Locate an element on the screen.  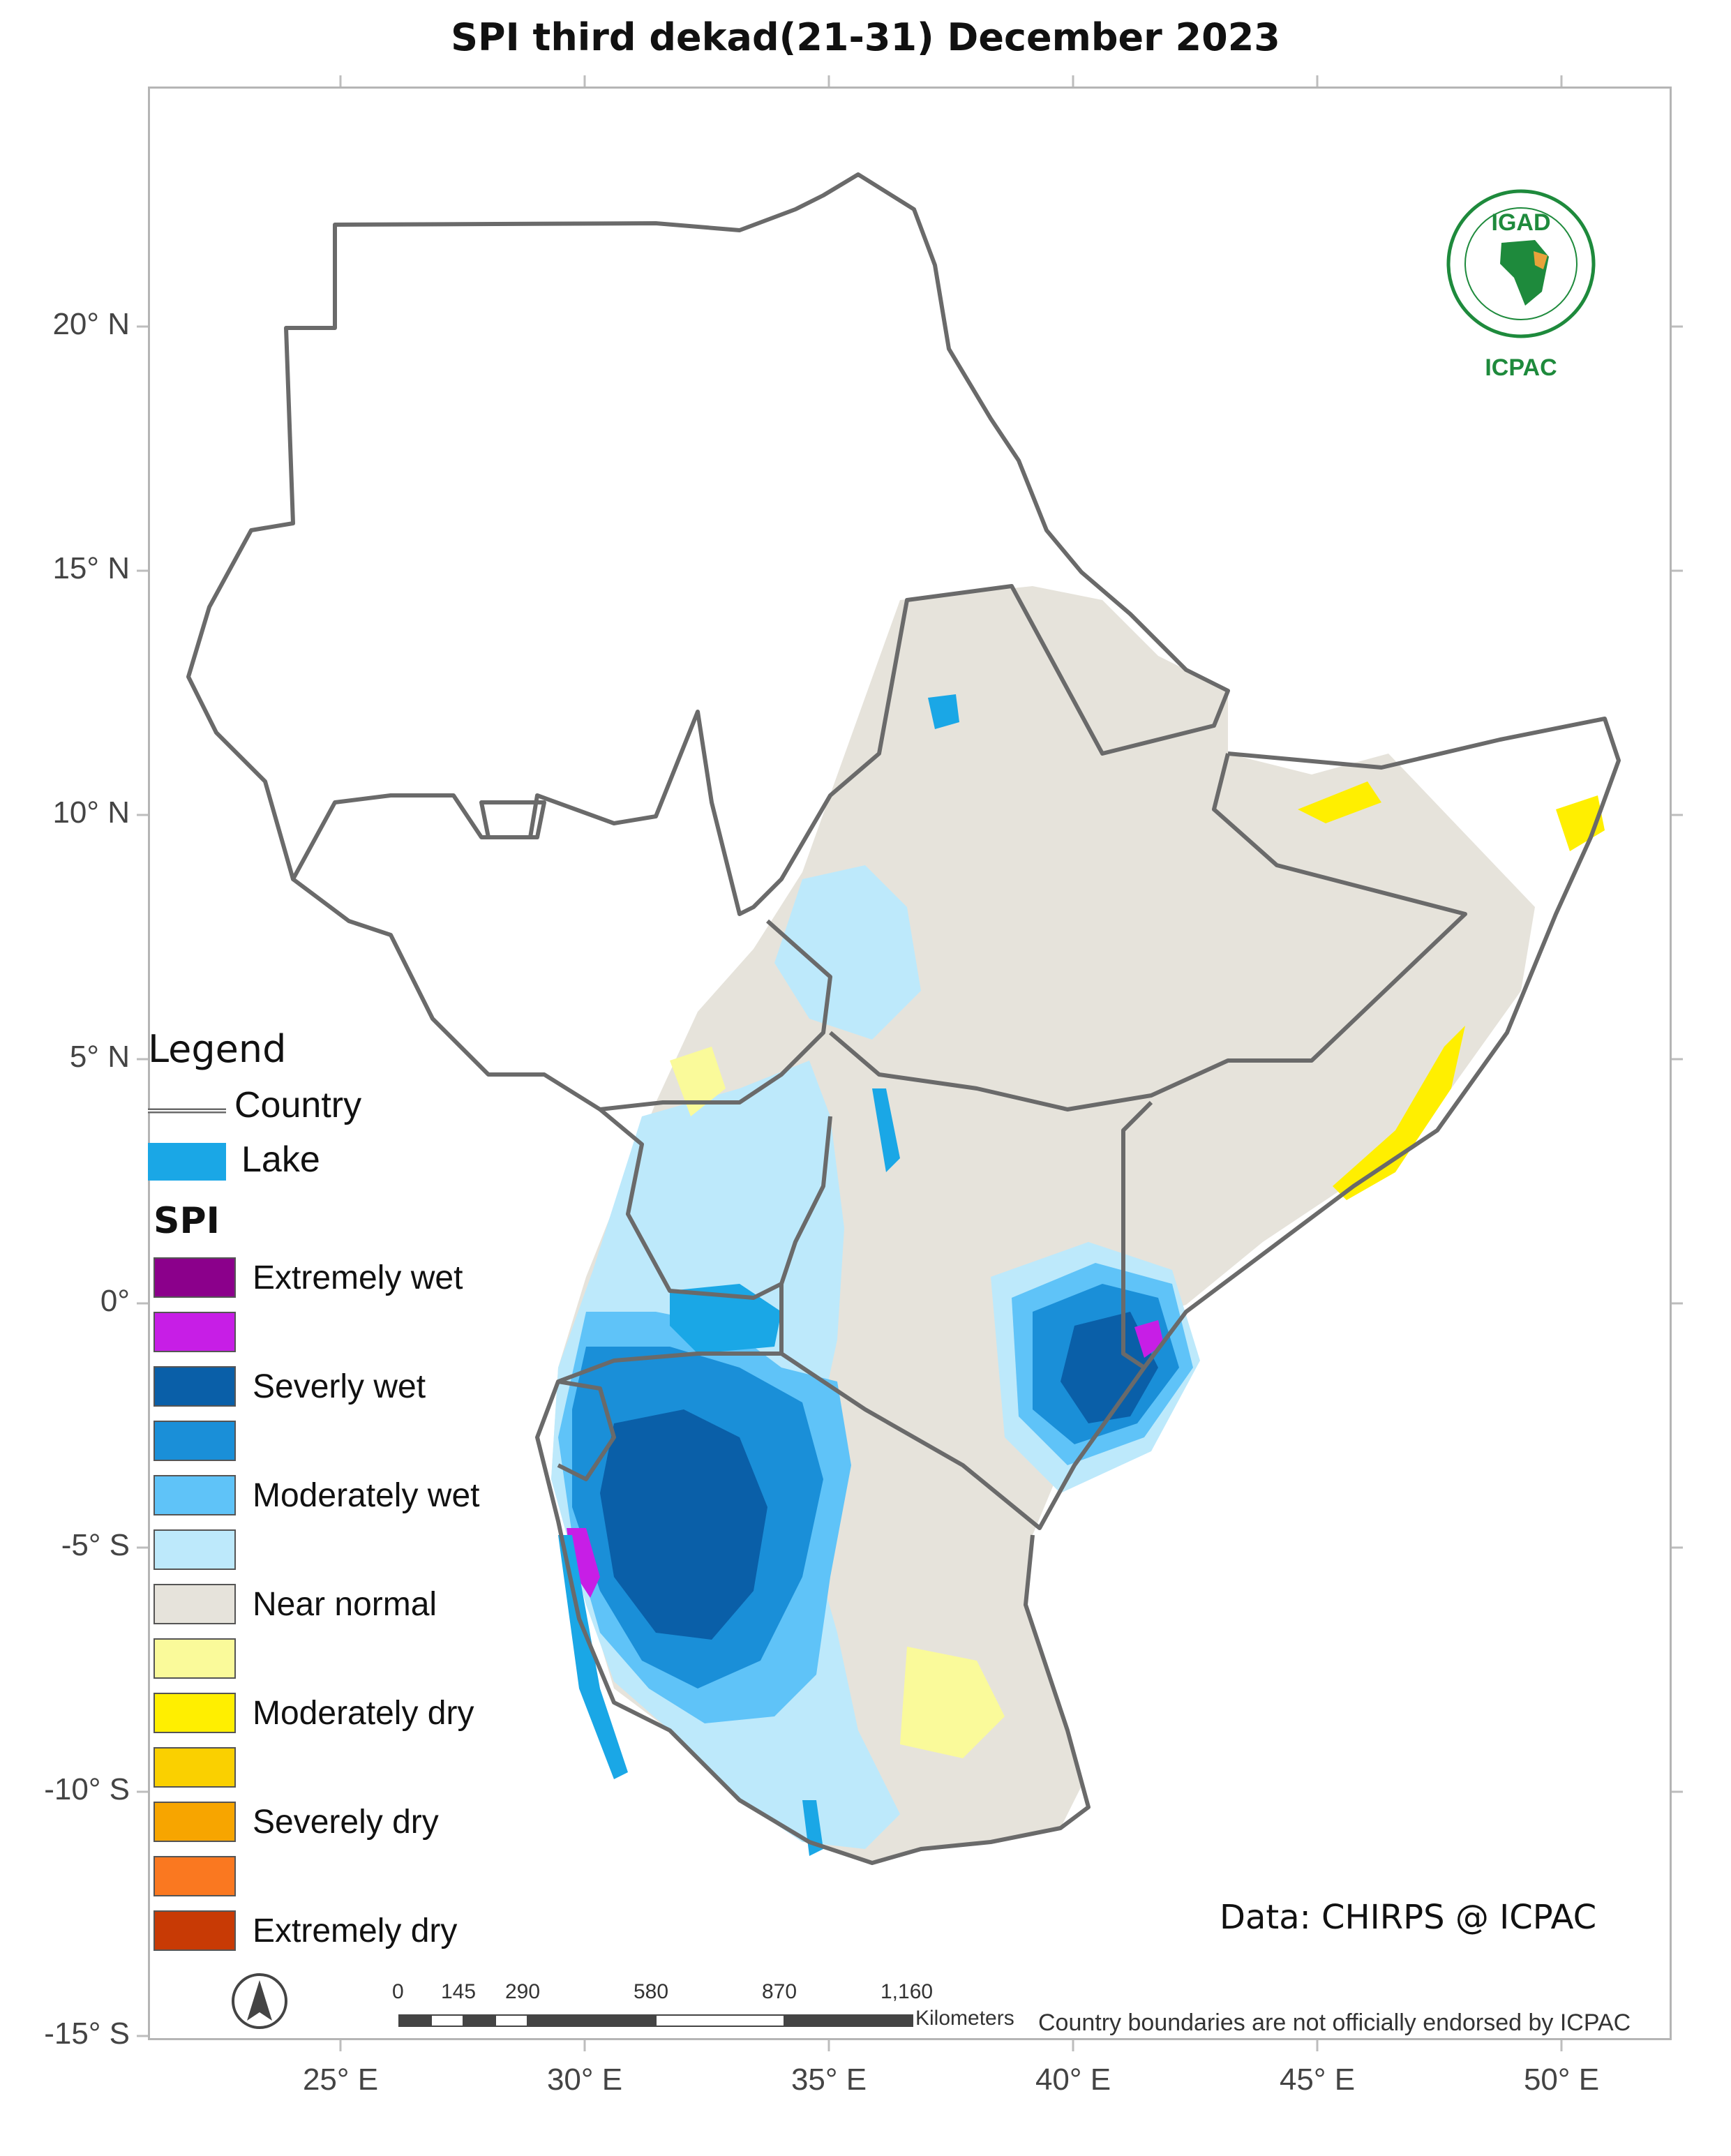
legend-title: Legend is located at coordinates (217, 1049).